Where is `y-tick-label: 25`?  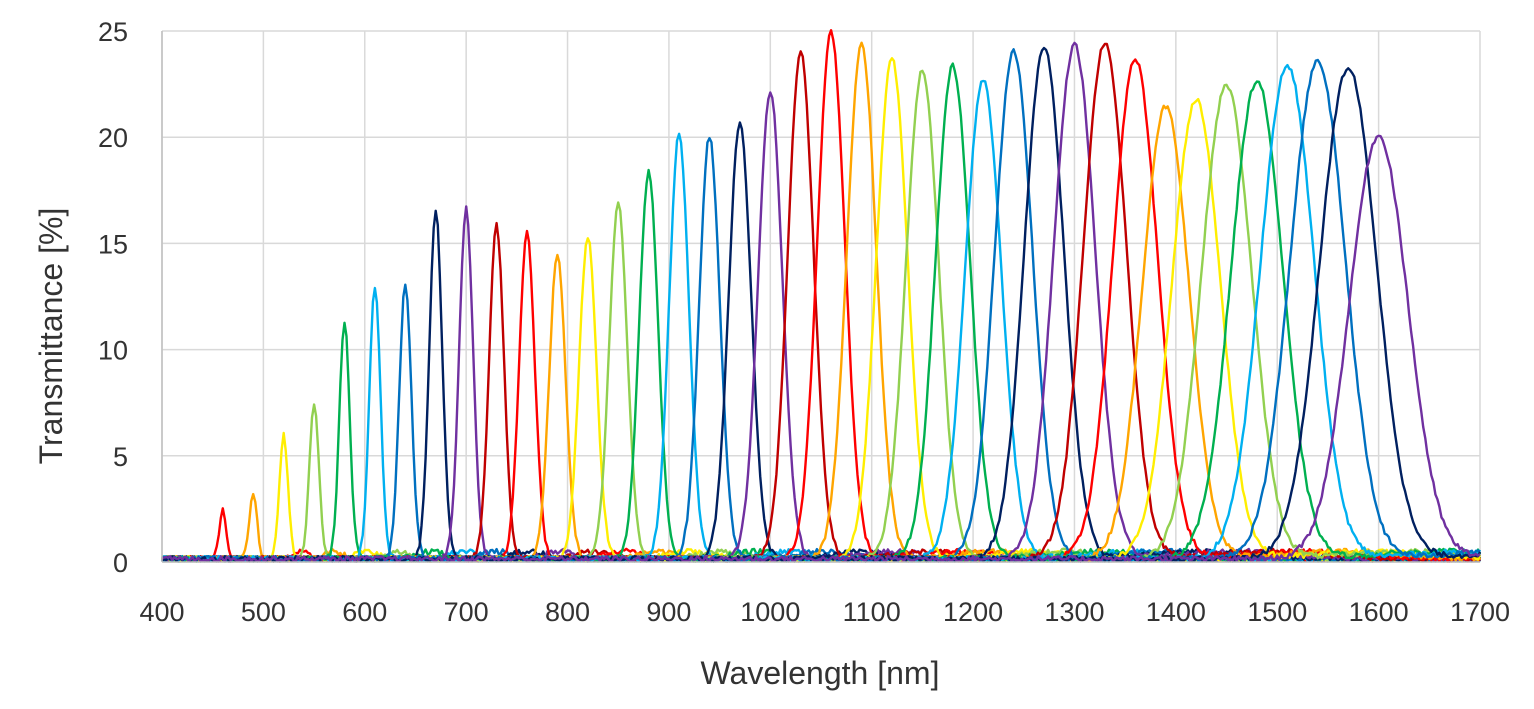
y-tick-label: 25 is located at coordinates (113, 32).